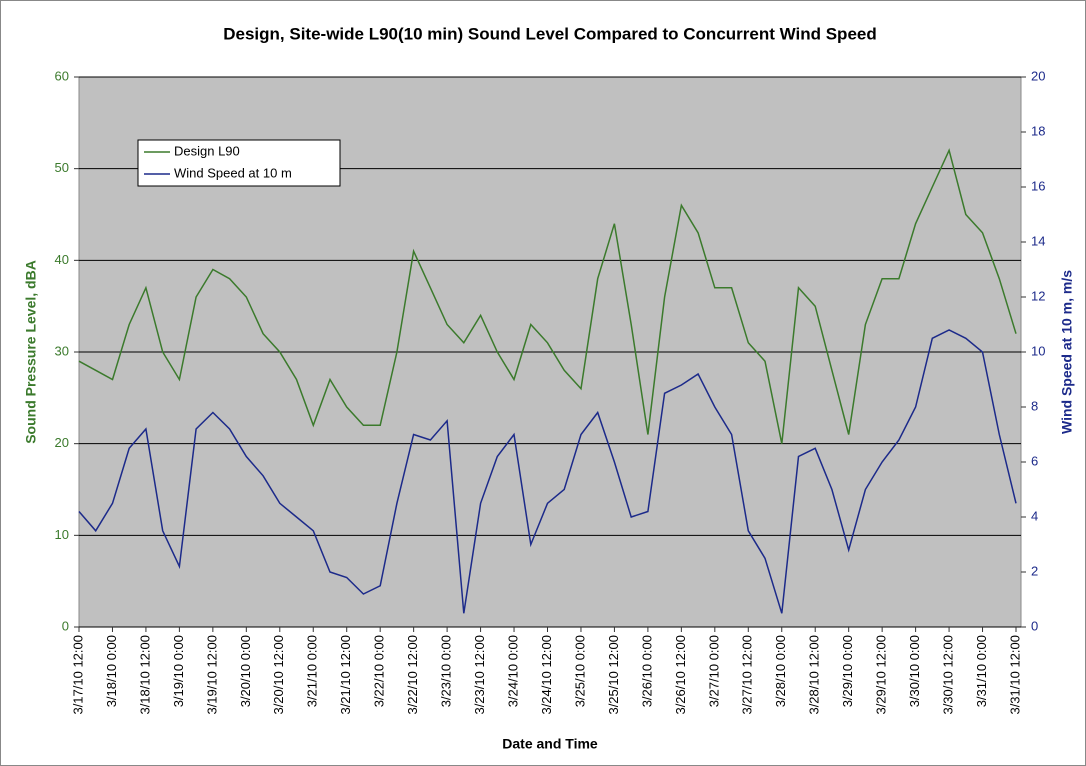 This screenshot has height=766, width=1086. What do you see at coordinates (1038, 240) in the screenshot?
I see `y2-tick-label: 14` at bounding box center [1038, 240].